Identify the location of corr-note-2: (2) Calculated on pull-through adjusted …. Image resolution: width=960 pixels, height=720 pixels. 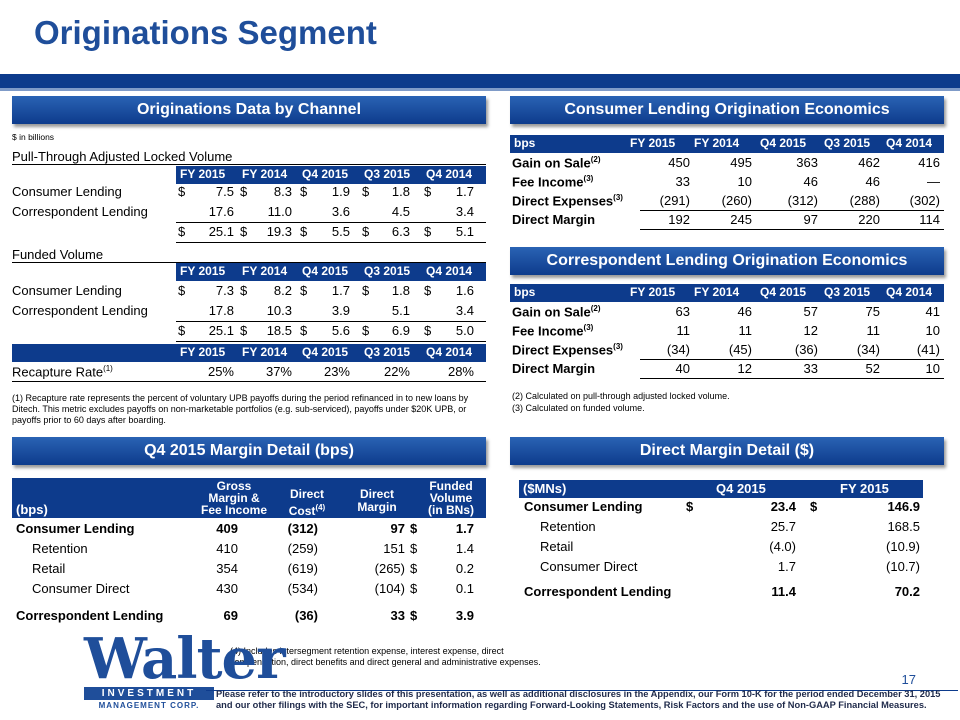
(621, 396).